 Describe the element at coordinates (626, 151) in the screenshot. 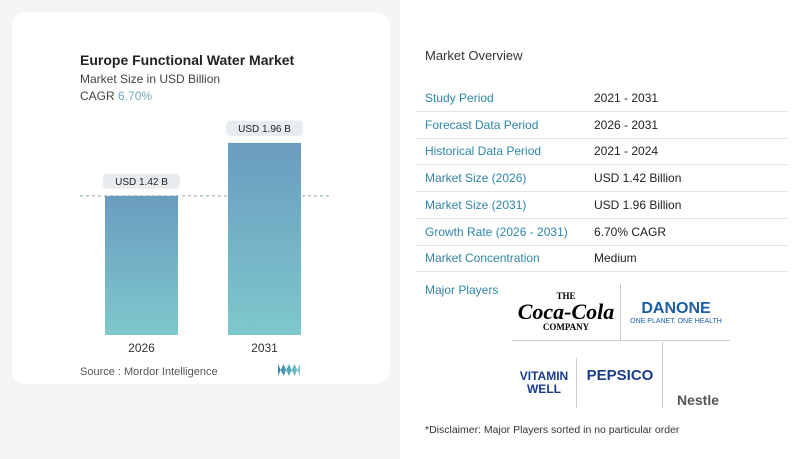

I see `row-value: 2021 - 2024` at that location.